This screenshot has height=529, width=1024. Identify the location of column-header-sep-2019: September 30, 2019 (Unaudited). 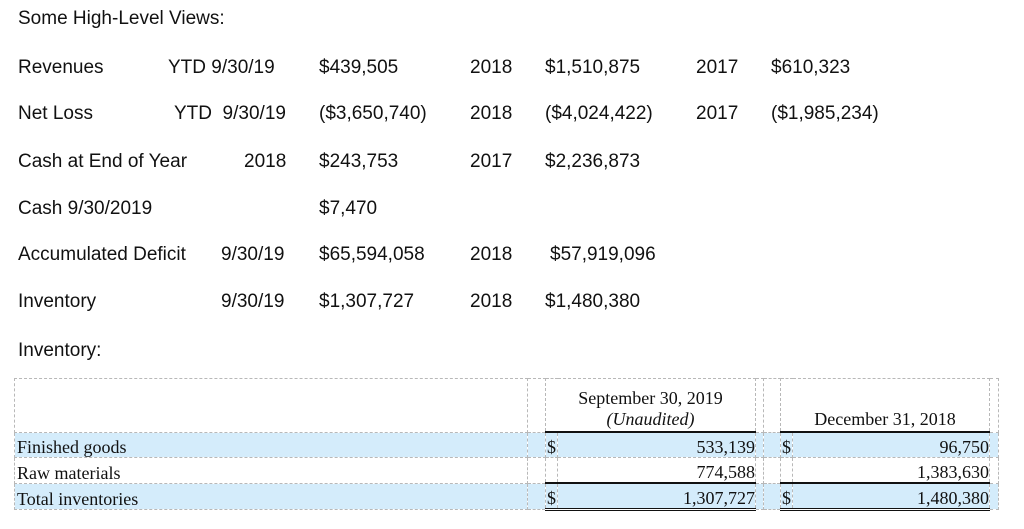
(650, 405).